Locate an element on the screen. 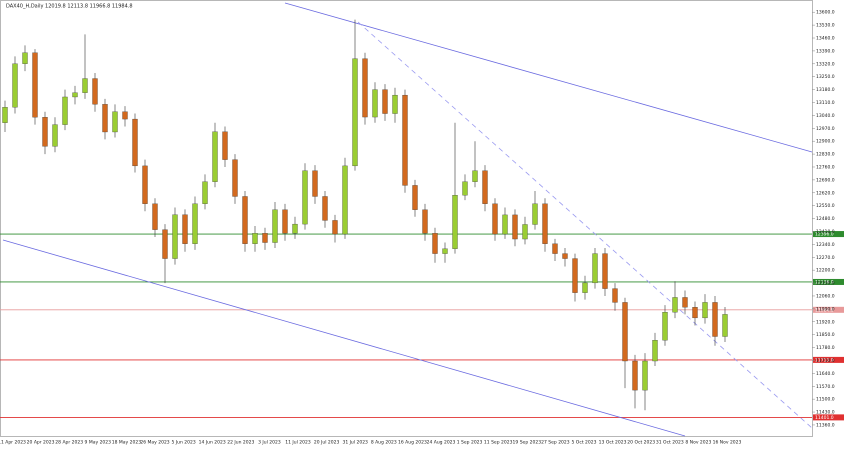 This screenshot has width=845, height=450. y-tick-label: 12970.0 is located at coordinates (825, 129).